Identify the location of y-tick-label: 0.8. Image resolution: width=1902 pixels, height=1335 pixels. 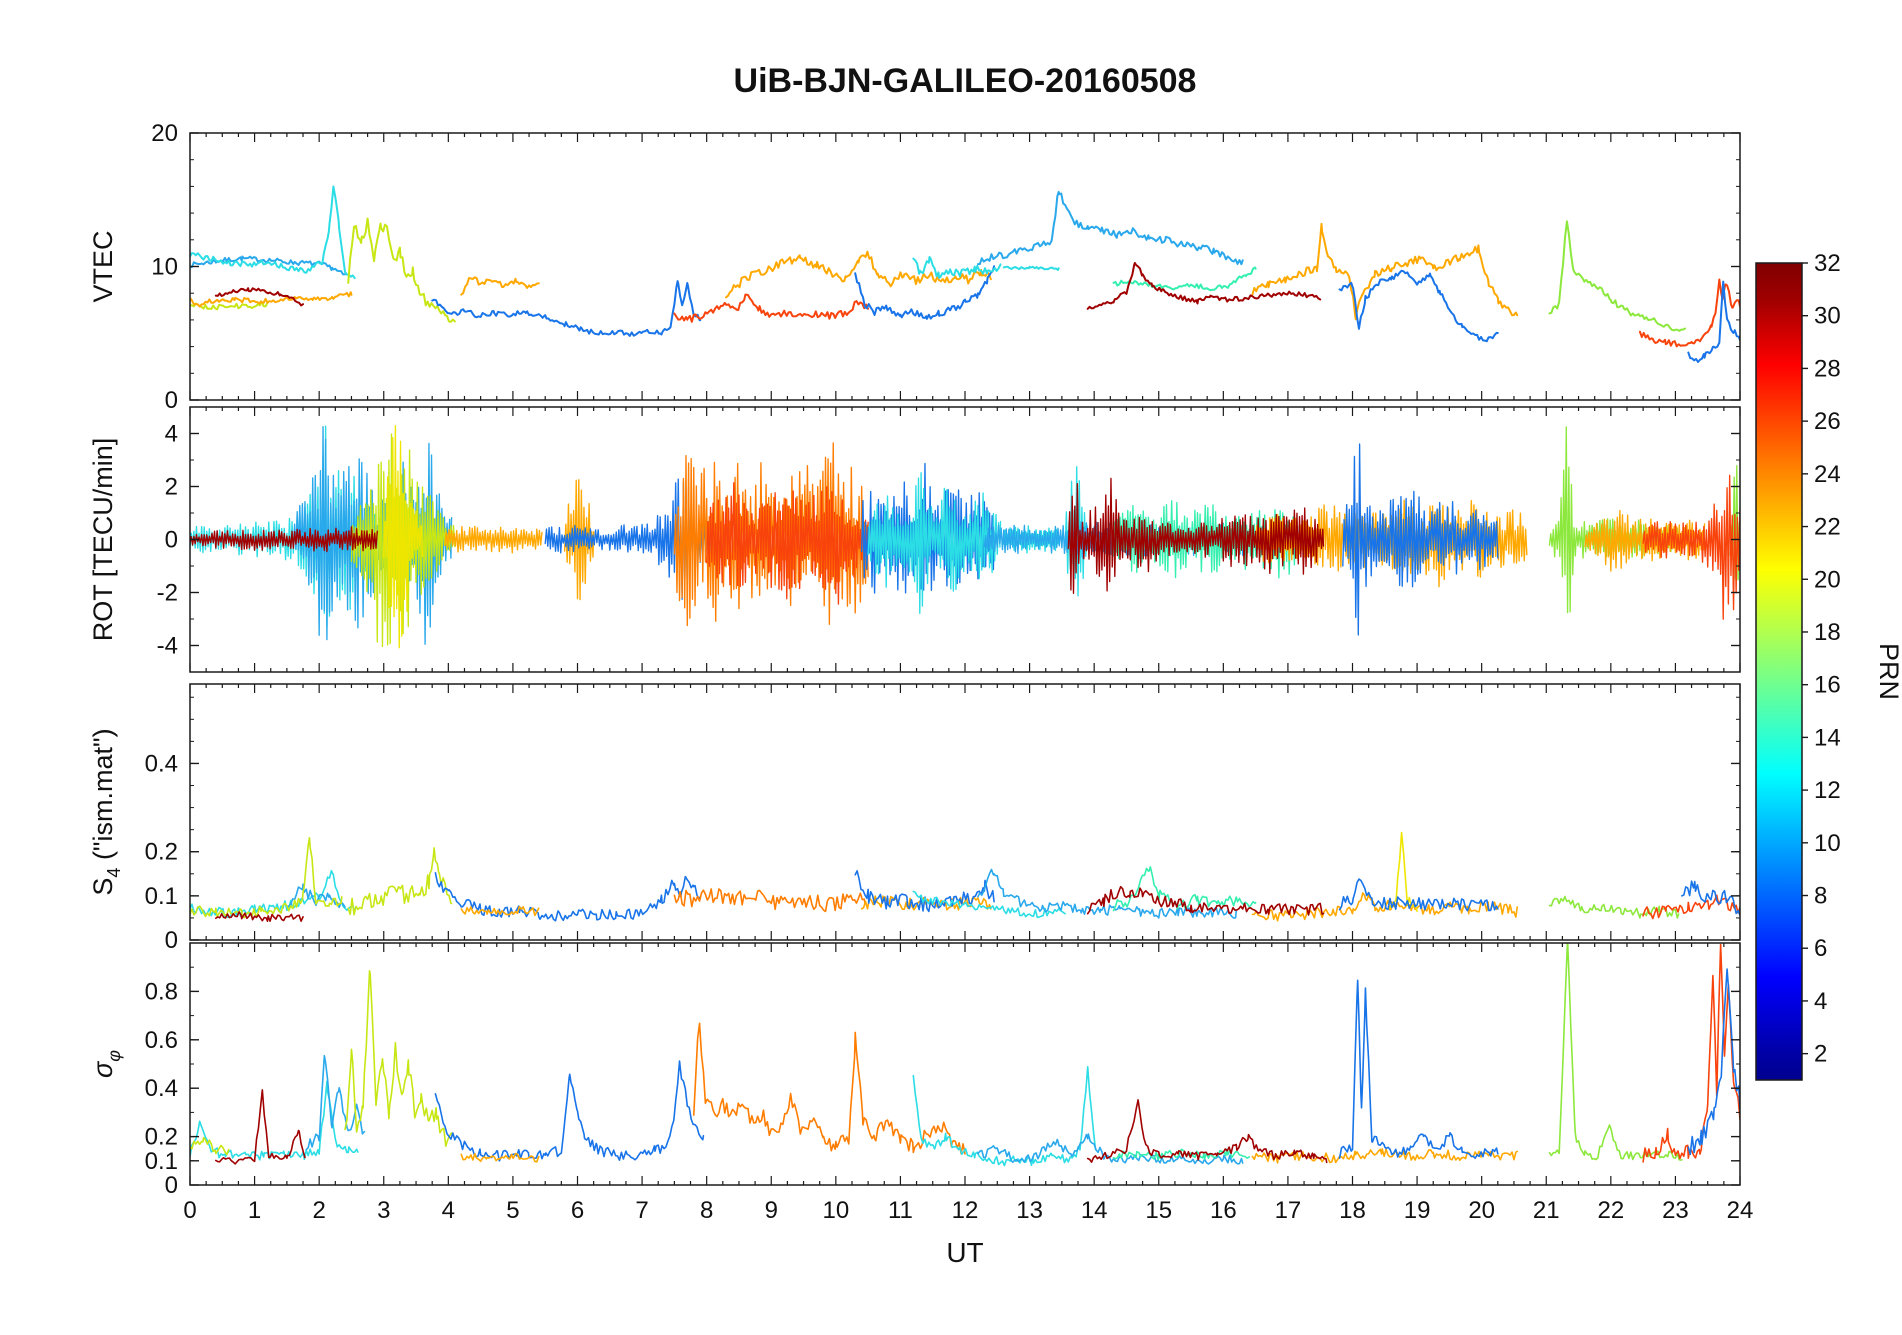
(161, 991).